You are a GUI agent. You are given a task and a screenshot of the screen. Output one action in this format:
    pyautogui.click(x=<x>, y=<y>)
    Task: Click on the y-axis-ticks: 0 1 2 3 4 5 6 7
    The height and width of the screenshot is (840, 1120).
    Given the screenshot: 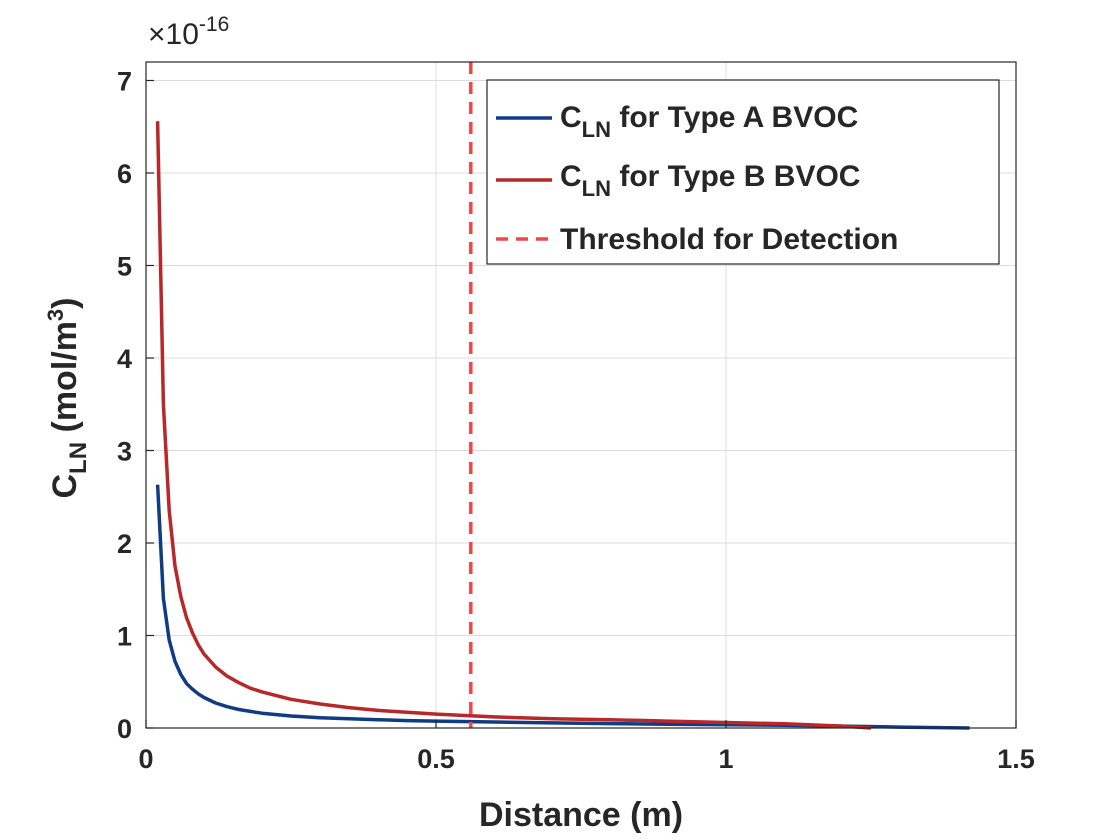 What is the action you would take?
    pyautogui.click(x=135, y=405)
    